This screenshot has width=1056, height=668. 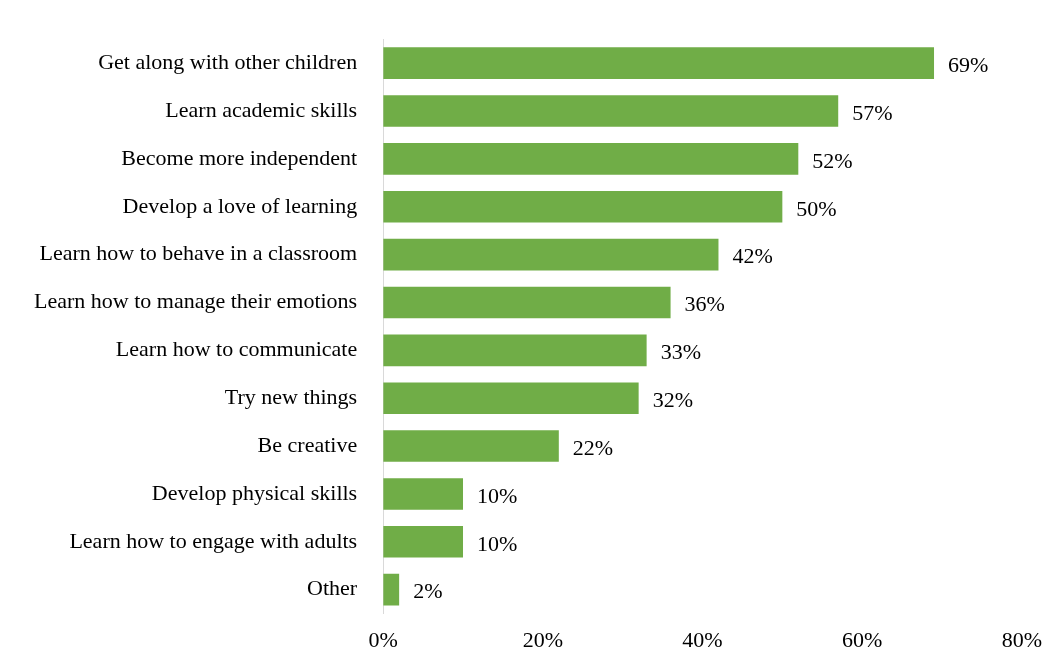 I want to click on data-label: 36%, so click(x=704, y=304).